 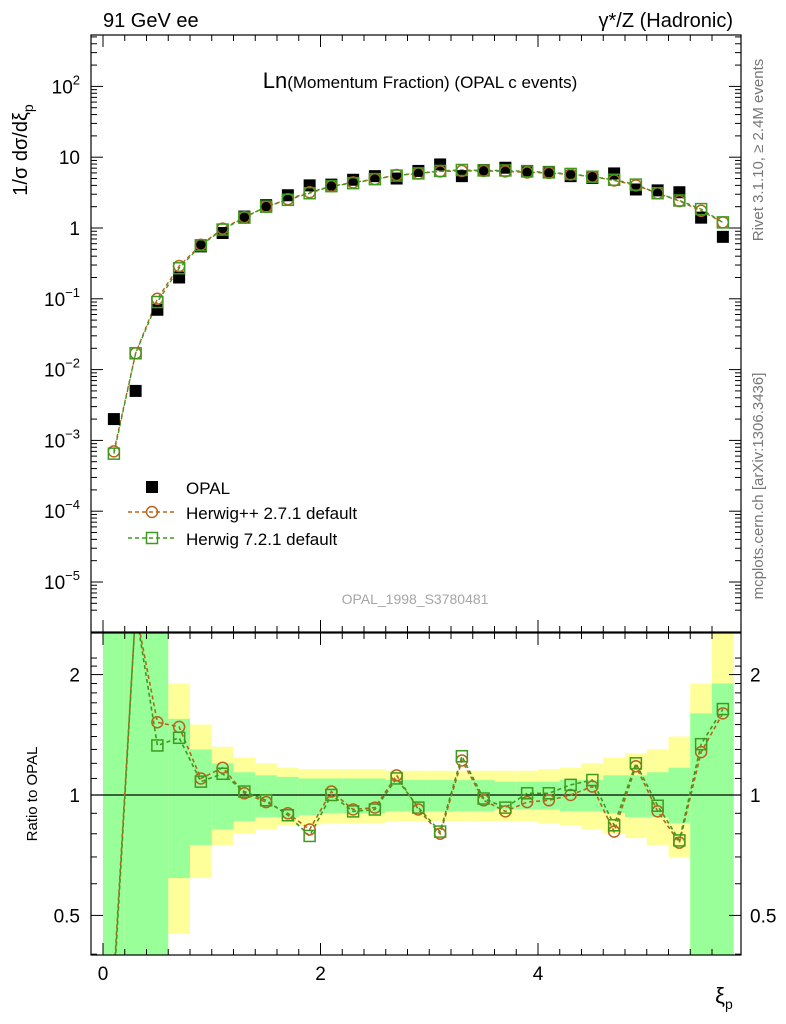 I want to click on legend-label-herwig7: Herwig 7.2.1 default, so click(x=261, y=539).